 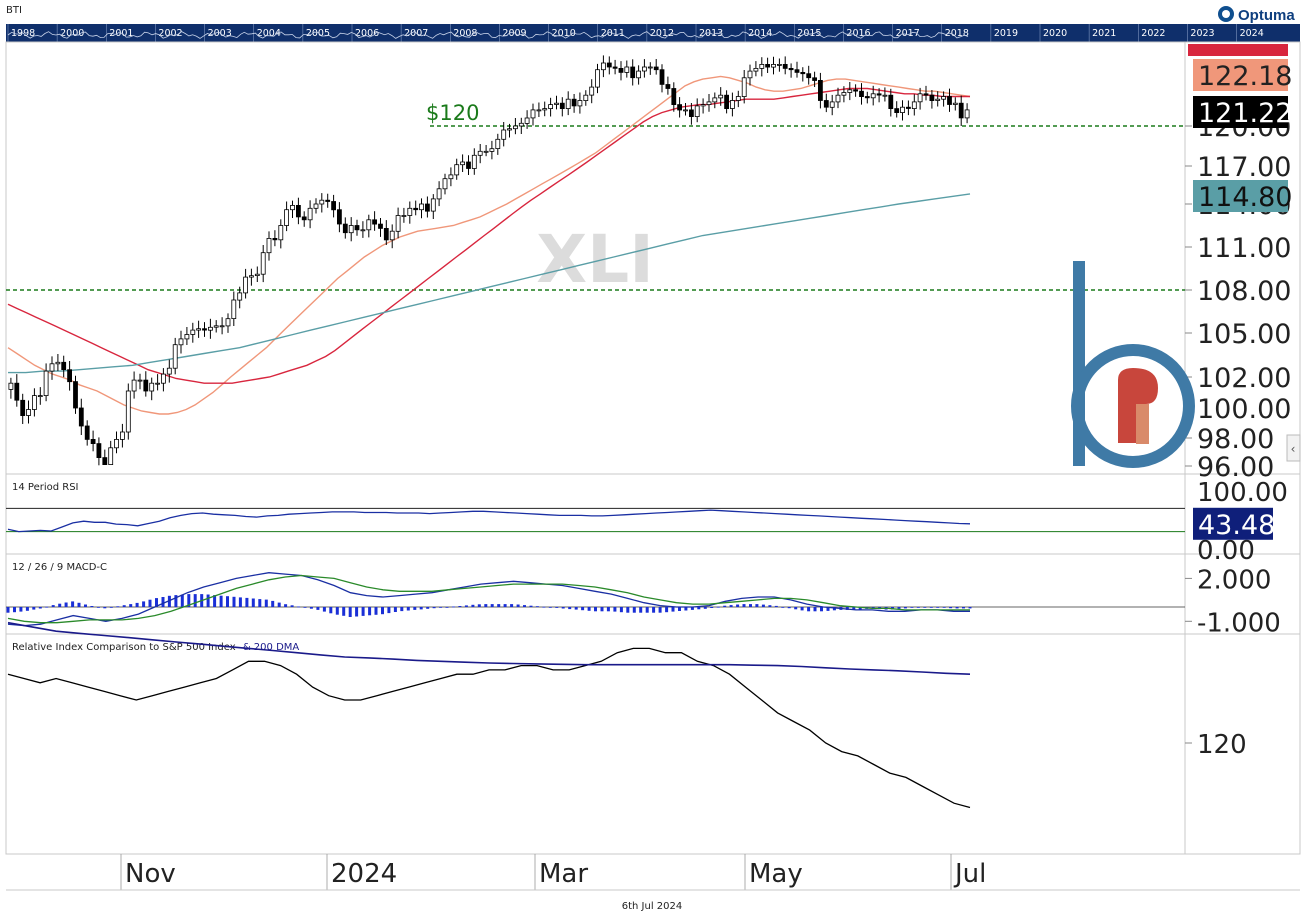 What do you see at coordinates (489, 283) in the screenshot?
I see `sma_long-line` at bounding box center [489, 283].